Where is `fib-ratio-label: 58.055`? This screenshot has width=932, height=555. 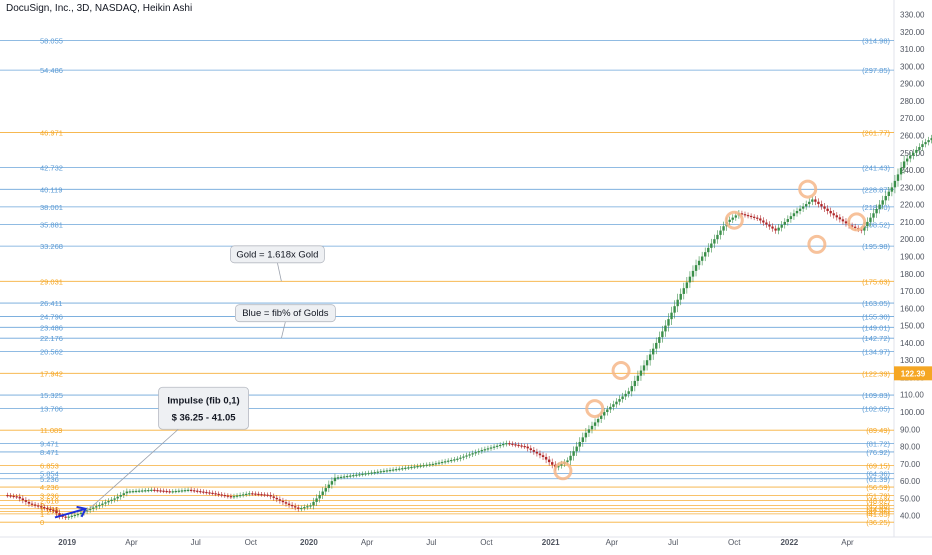
fib-ratio-label: 58.055 is located at coordinates (51, 41).